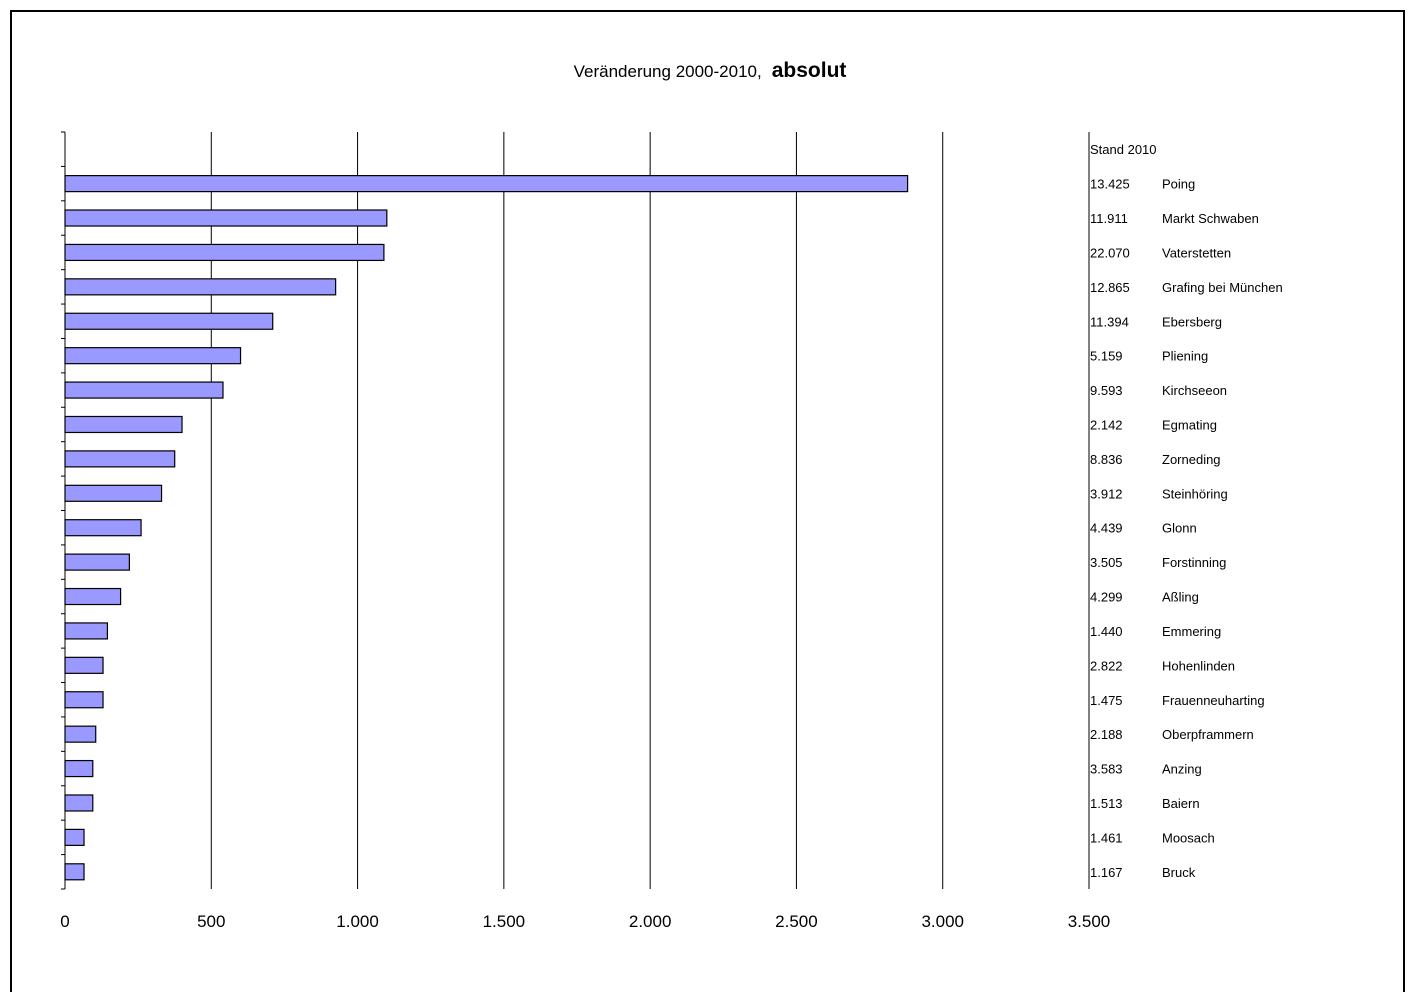 Image resolution: width=1408 pixels, height=994 pixels. What do you see at coordinates (1194, 562) in the screenshot?
I see `category-label: Forstinning` at bounding box center [1194, 562].